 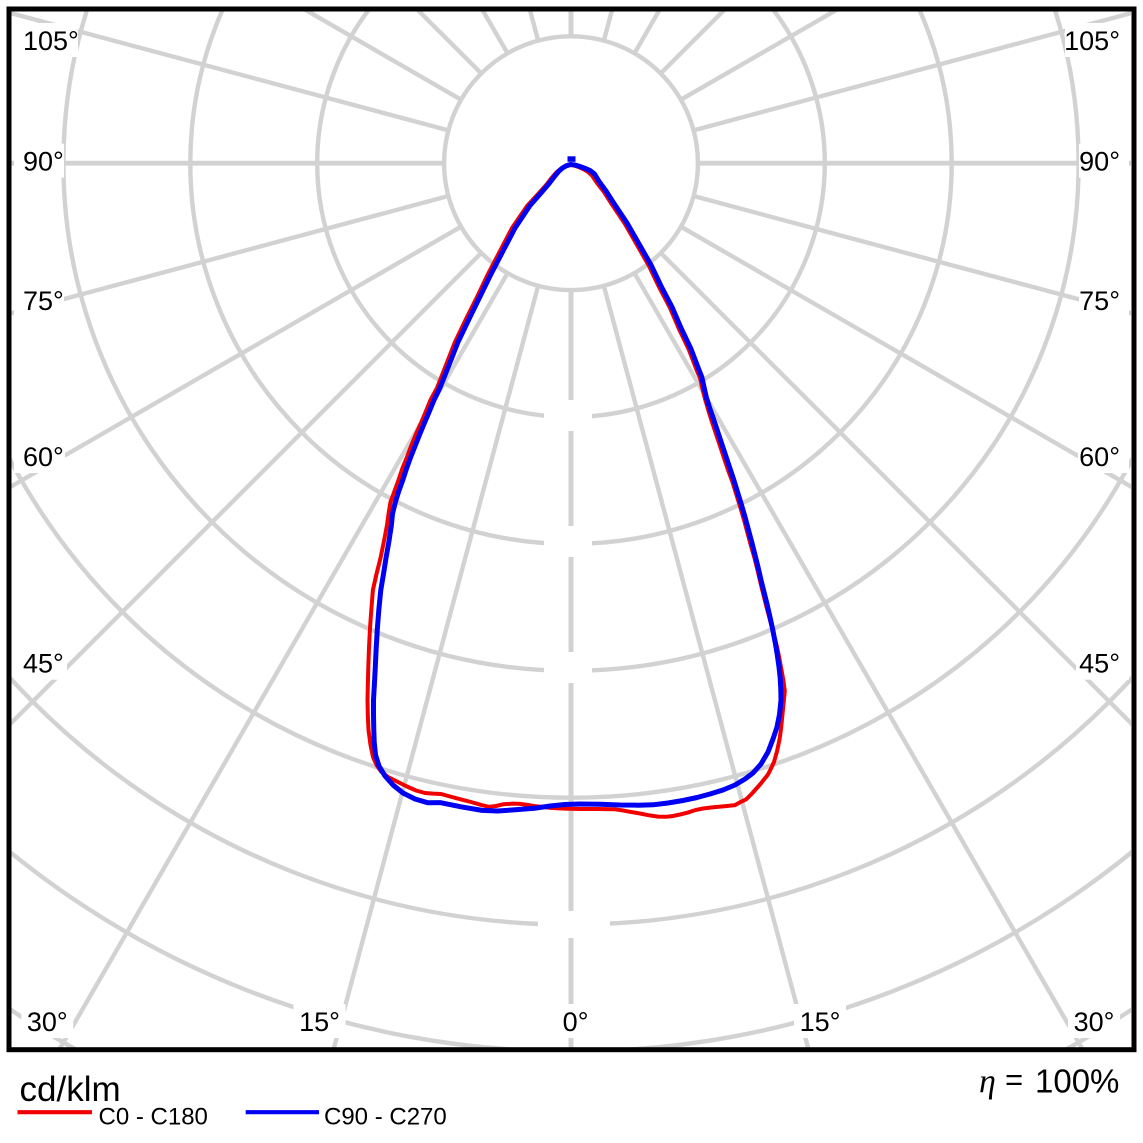 I want to click on svg-text: C90 - C270, so click(x=385, y=1117).